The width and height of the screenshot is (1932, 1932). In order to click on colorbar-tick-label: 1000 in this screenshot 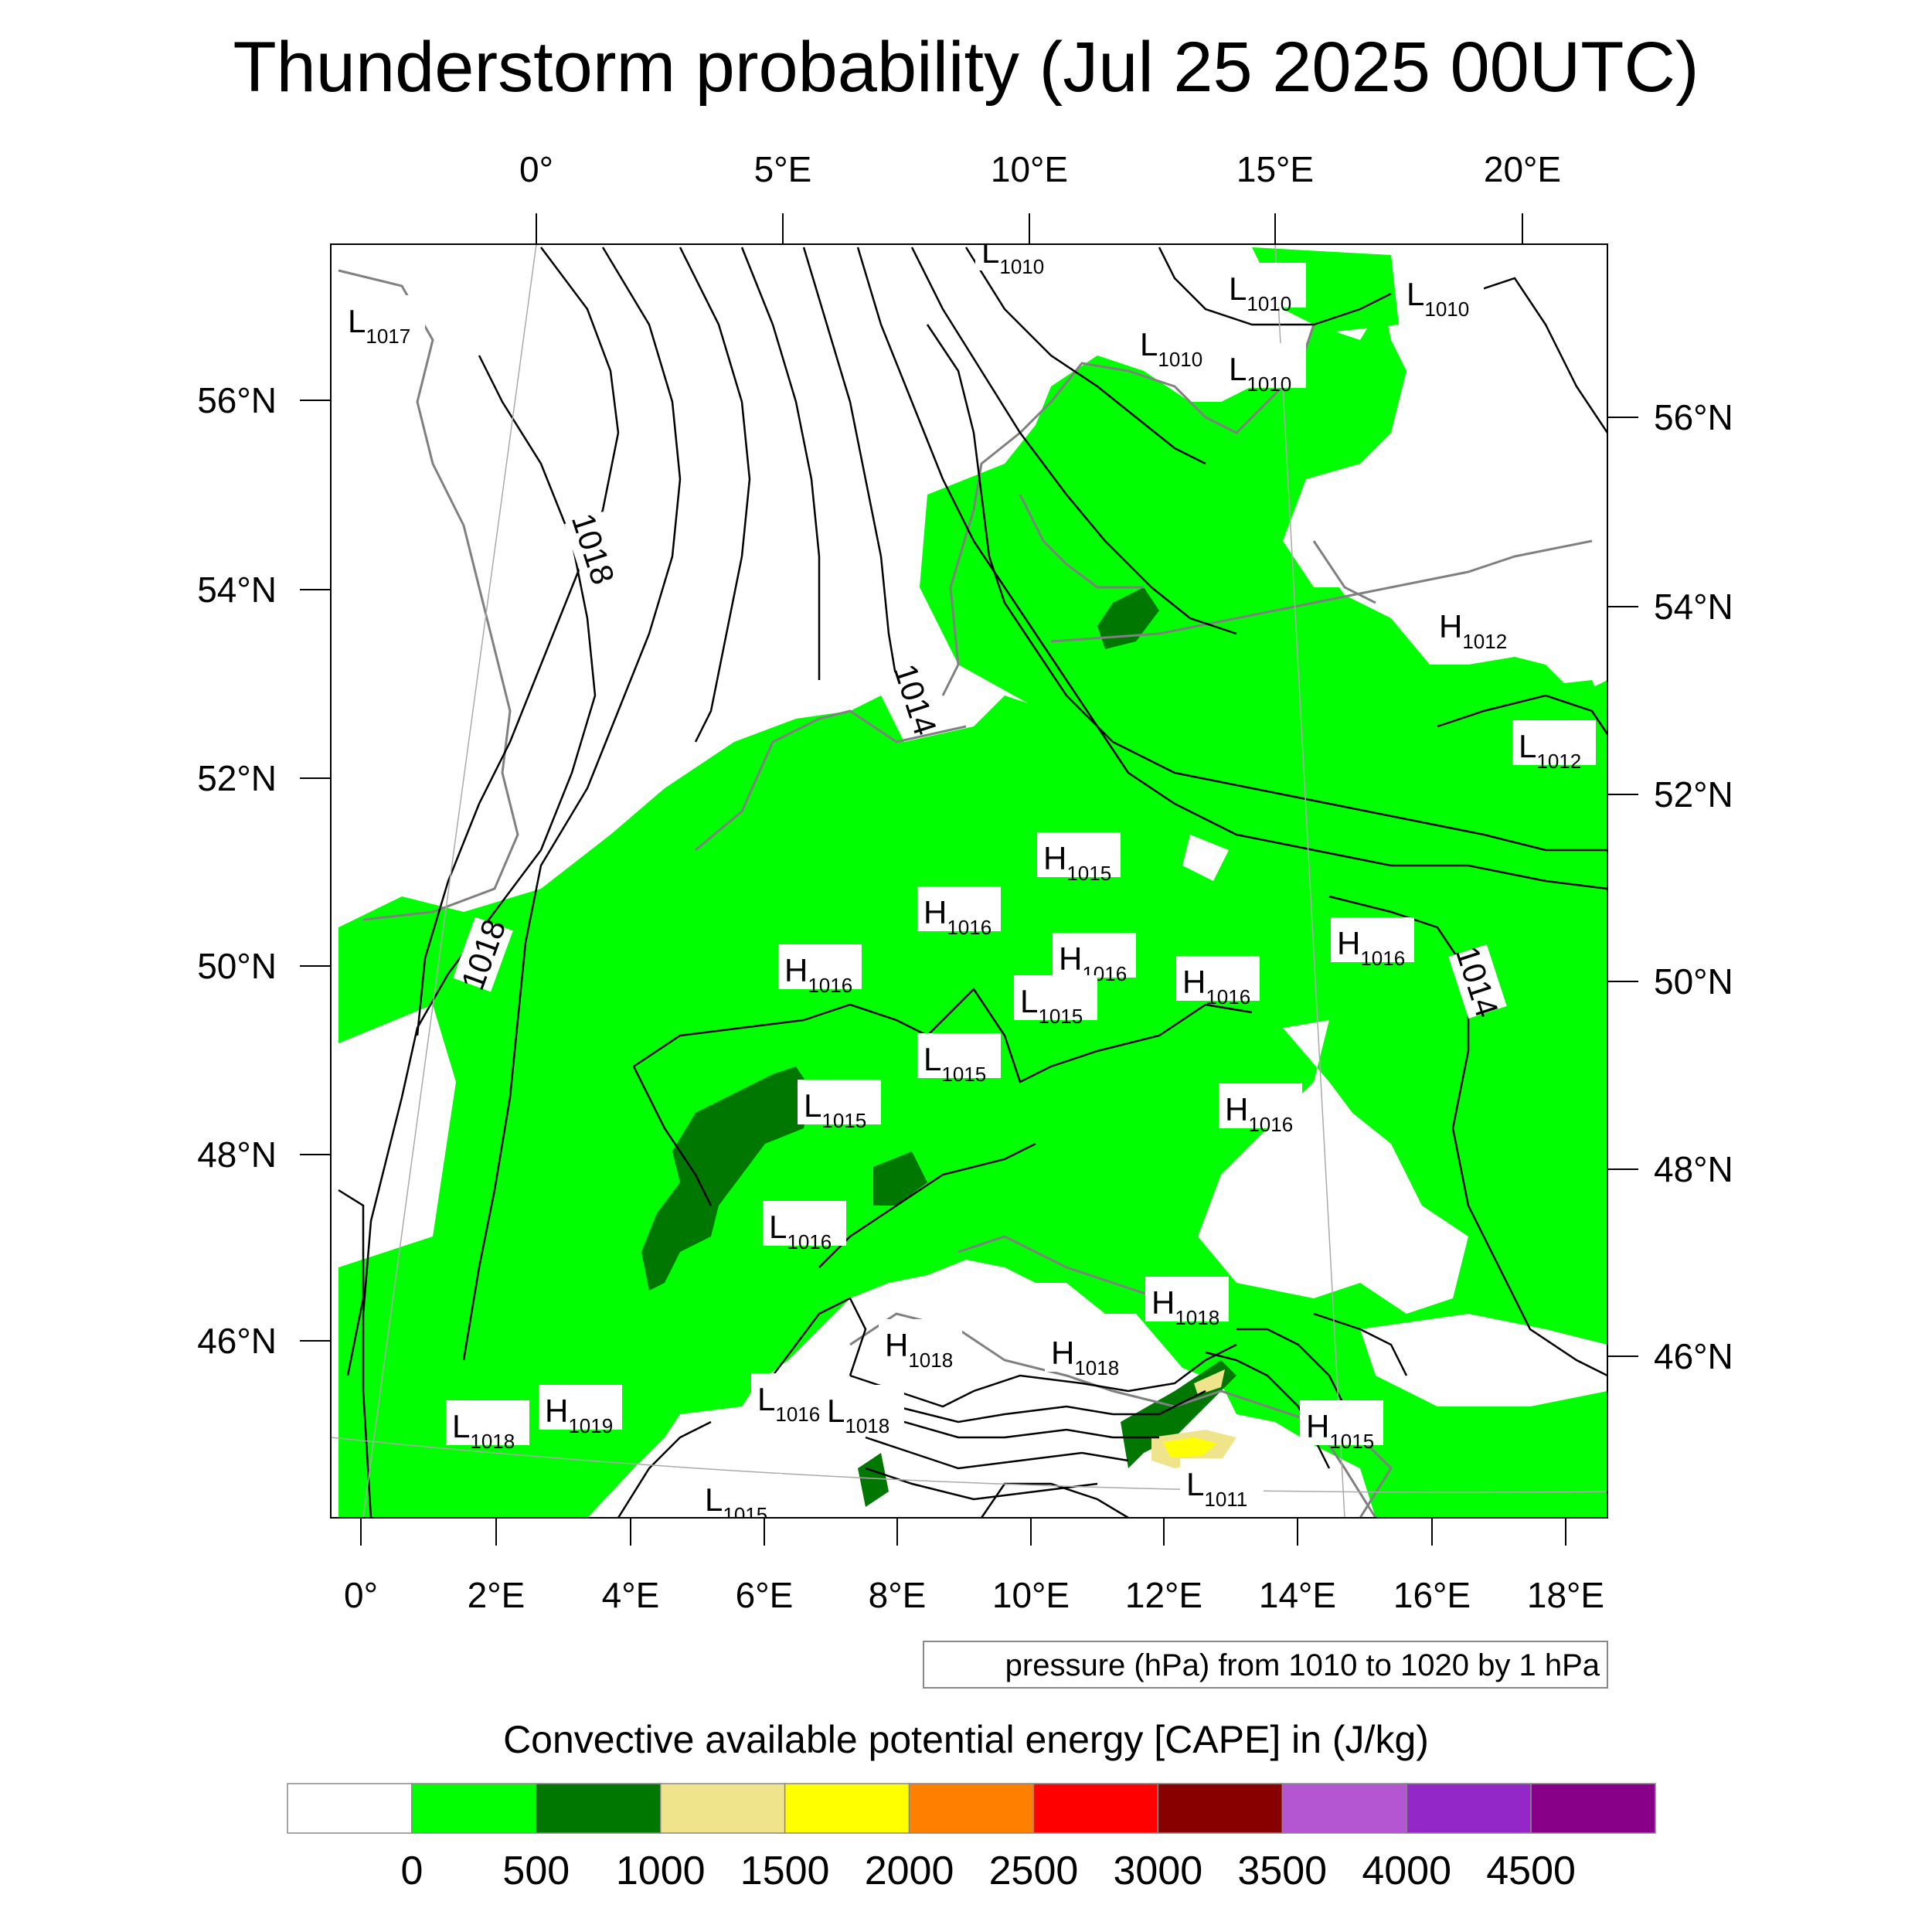, I will do `click(661, 1871)`.